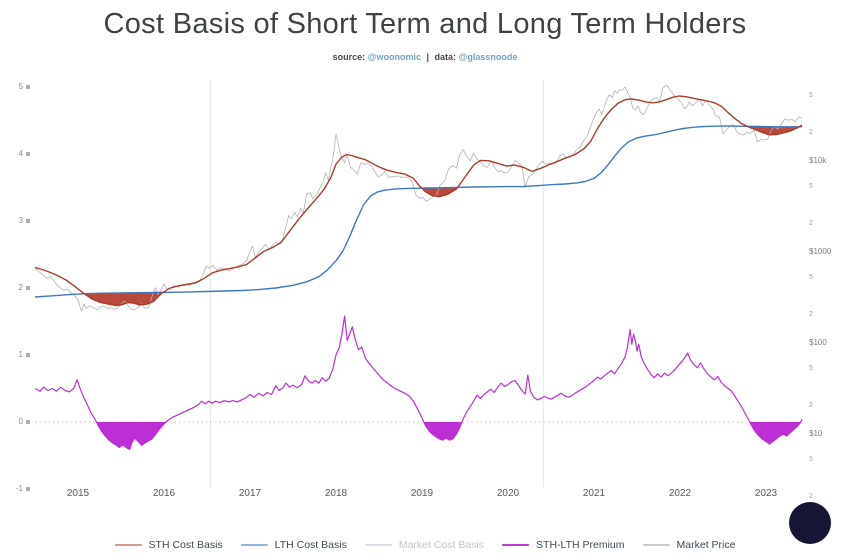  I want to click on source-handle-link: @woonomic, so click(394, 57).